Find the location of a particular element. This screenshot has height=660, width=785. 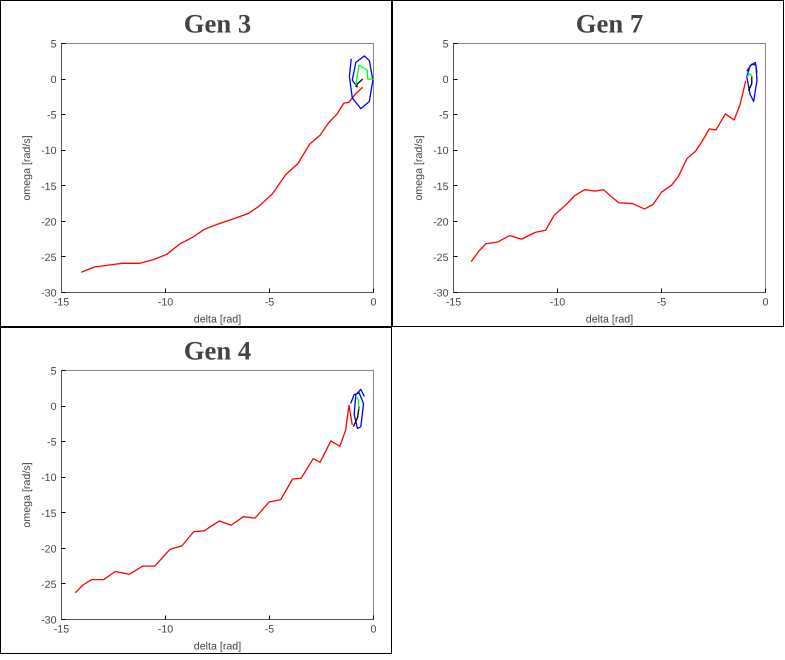

chart-title: Gen 4 is located at coordinates (218, 351).